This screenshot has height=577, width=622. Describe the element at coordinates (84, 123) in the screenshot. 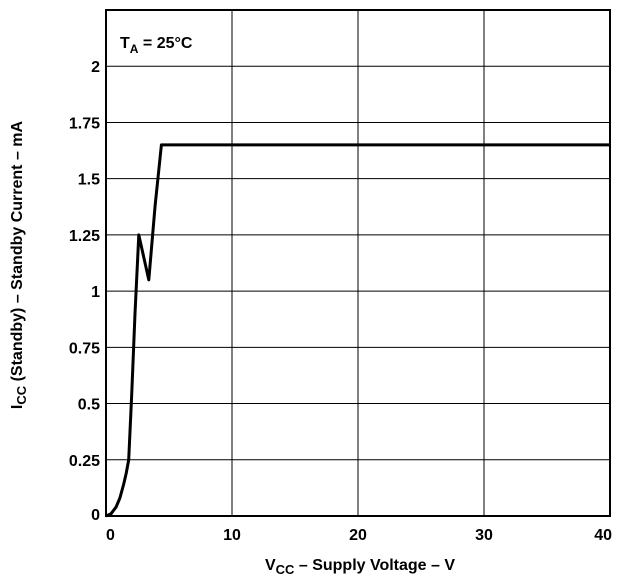

I see `y-tick-label: 1.75` at that location.